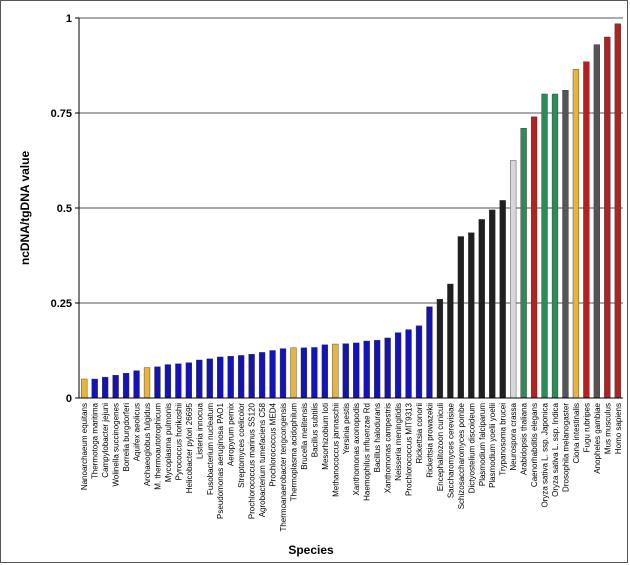  Describe the element at coordinates (503, 439) in the screenshot. I see `x-tick-label: Trypanosoma brucei` at that location.